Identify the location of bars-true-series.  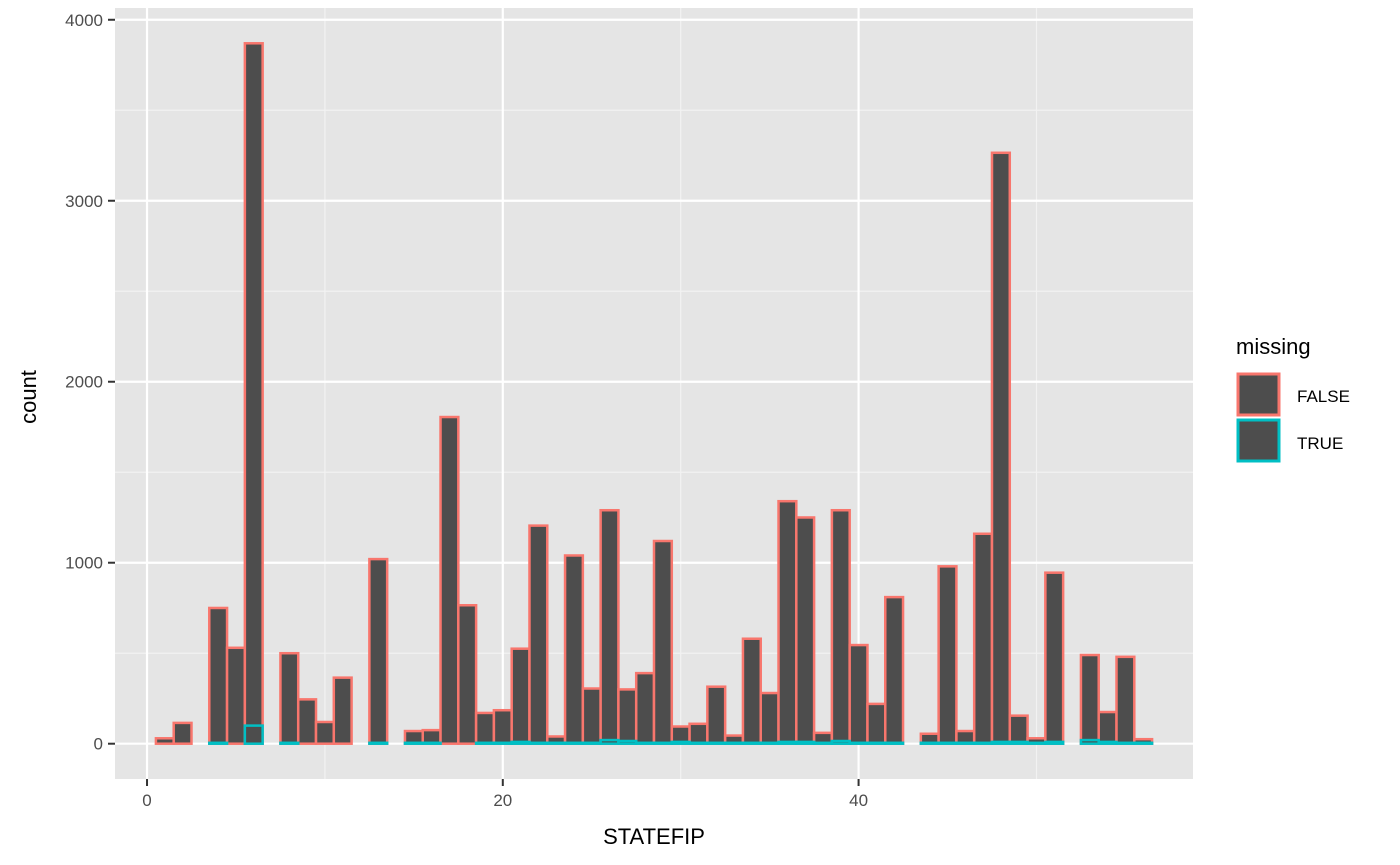
(681, 734).